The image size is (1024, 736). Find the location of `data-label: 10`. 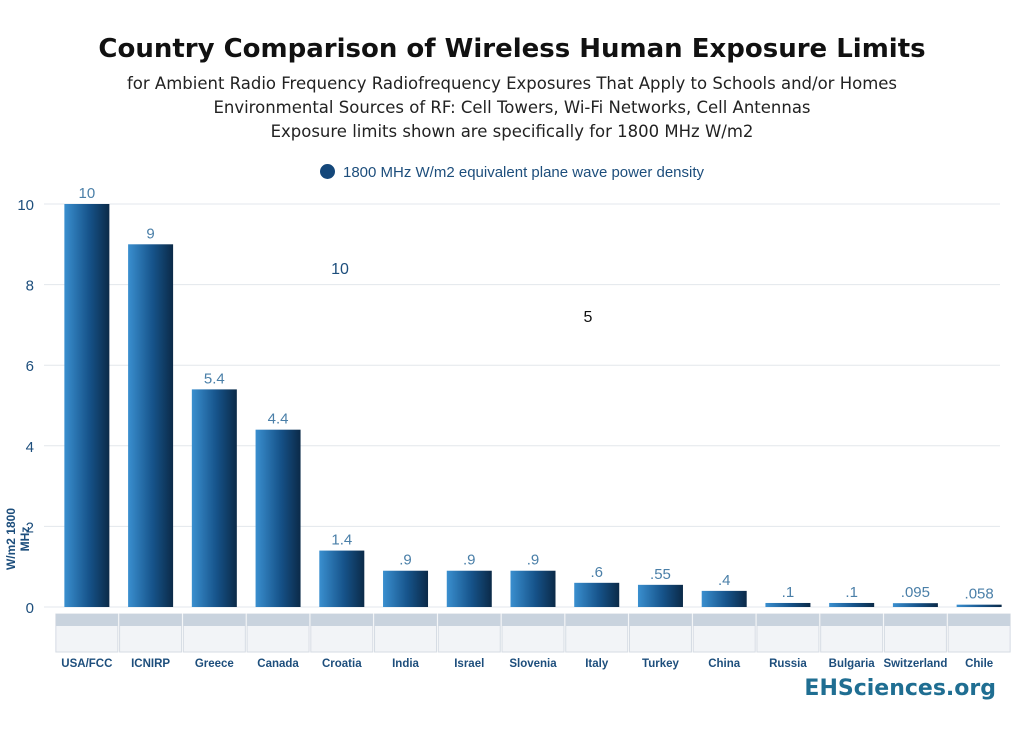

data-label: 10 is located at coordinates (87, 193).